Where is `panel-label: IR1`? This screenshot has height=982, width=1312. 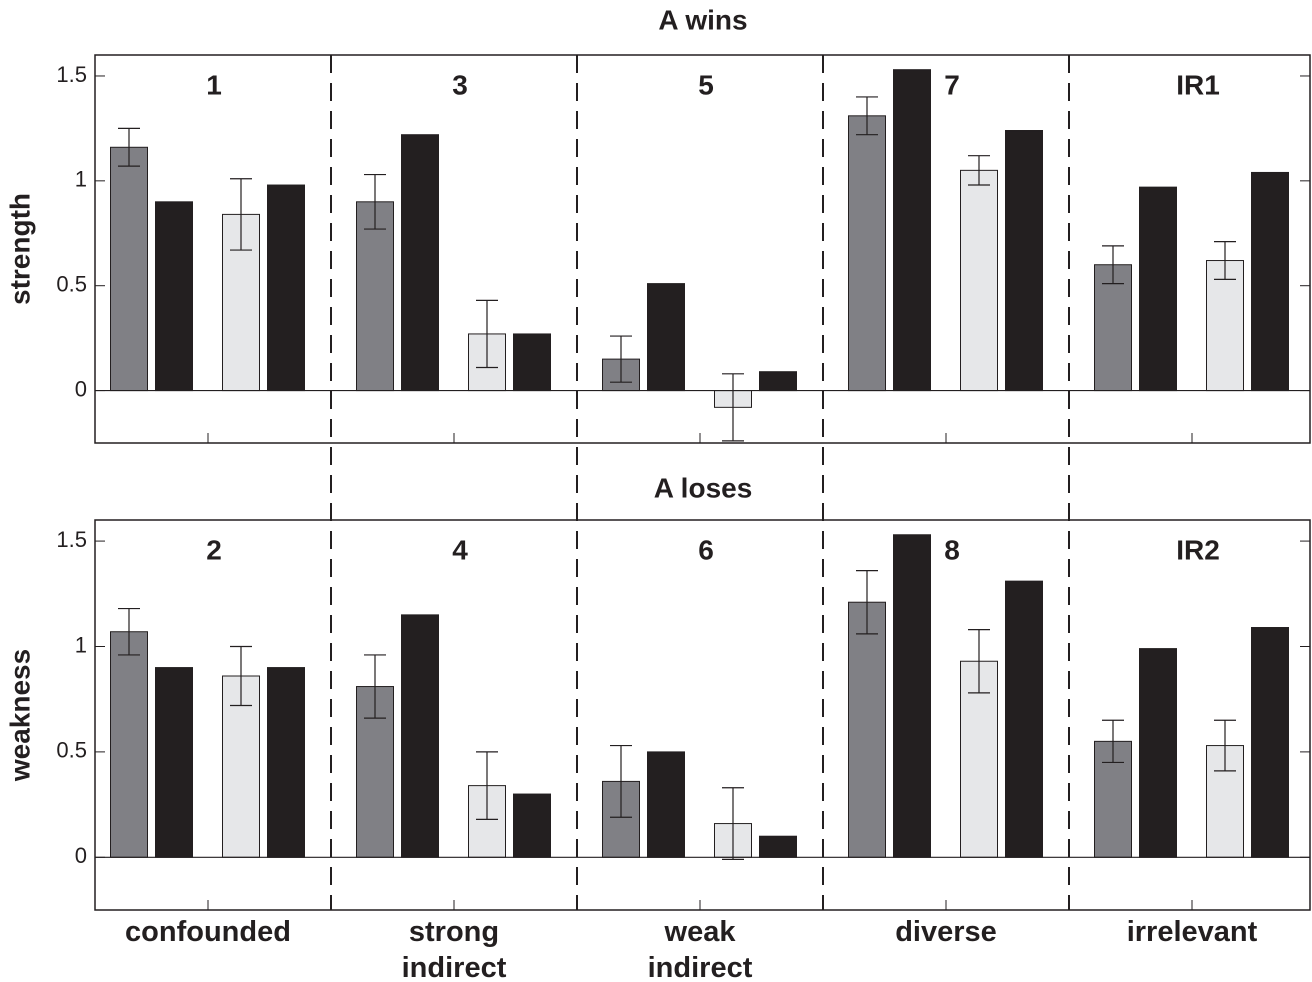 panel-label: IR1 is located at coordinates (1198, 84).